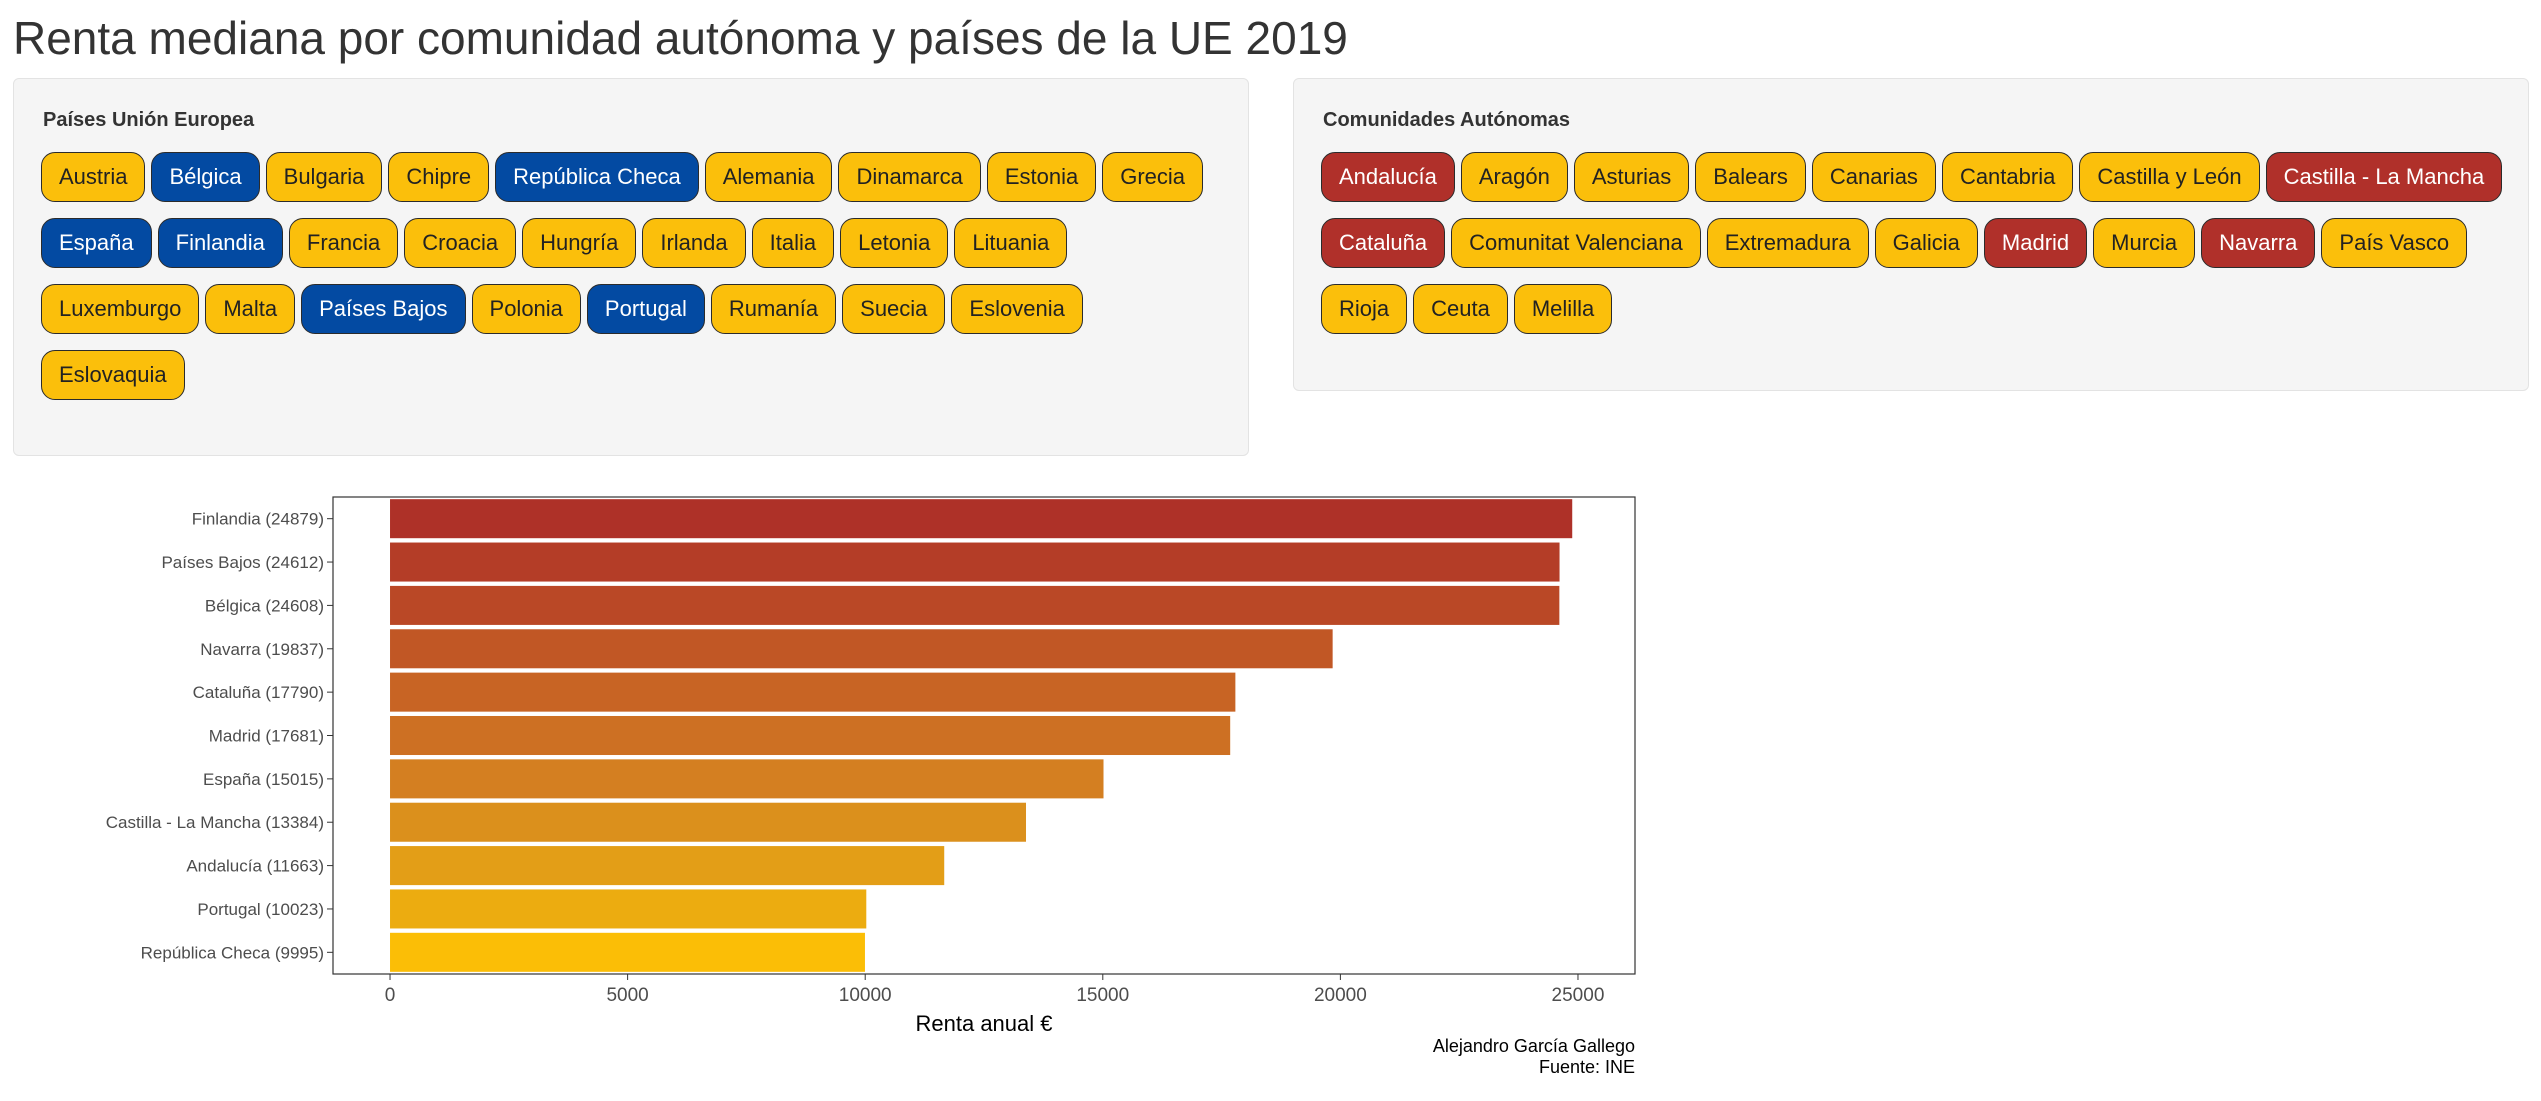  Describe the element at coordinates (343, 243) in the screenshot. I see `eu-country-francia-toggle: Francia` at that location.